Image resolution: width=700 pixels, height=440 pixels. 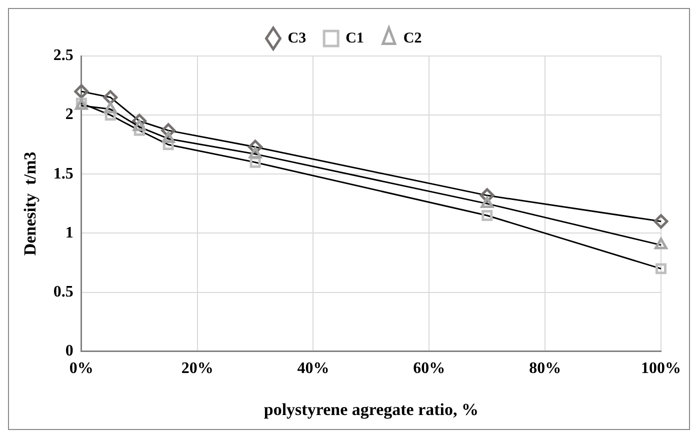 What do you see at coordinates (412, 38) in the screenshot?
I see `legend-label: C2` at bounding box center [412, 38].